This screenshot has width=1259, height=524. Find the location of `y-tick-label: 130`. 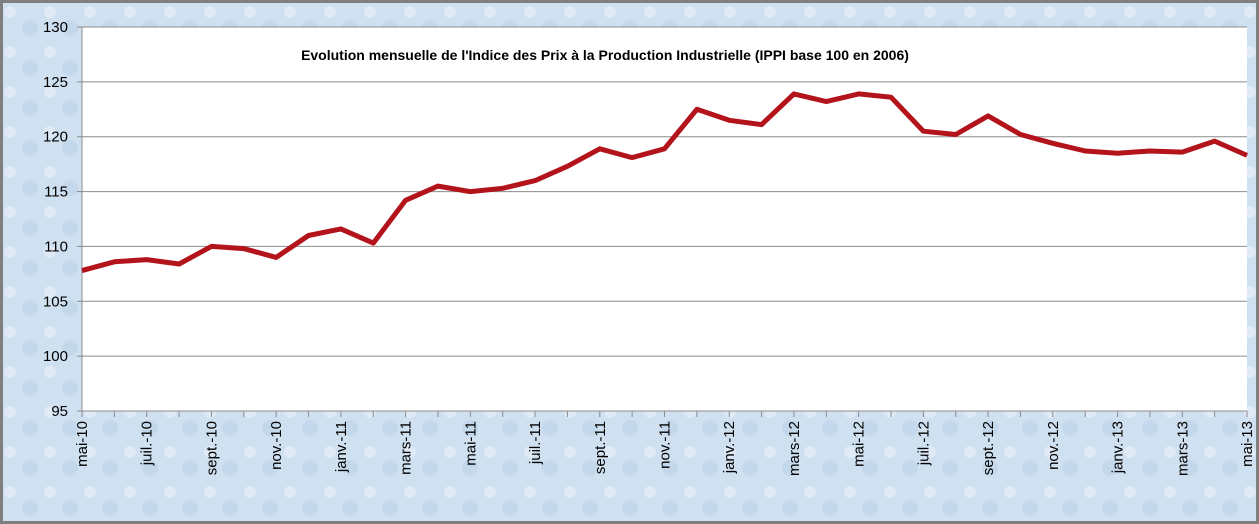

y-tick-label: 130 is located at coordinates (55, 27).